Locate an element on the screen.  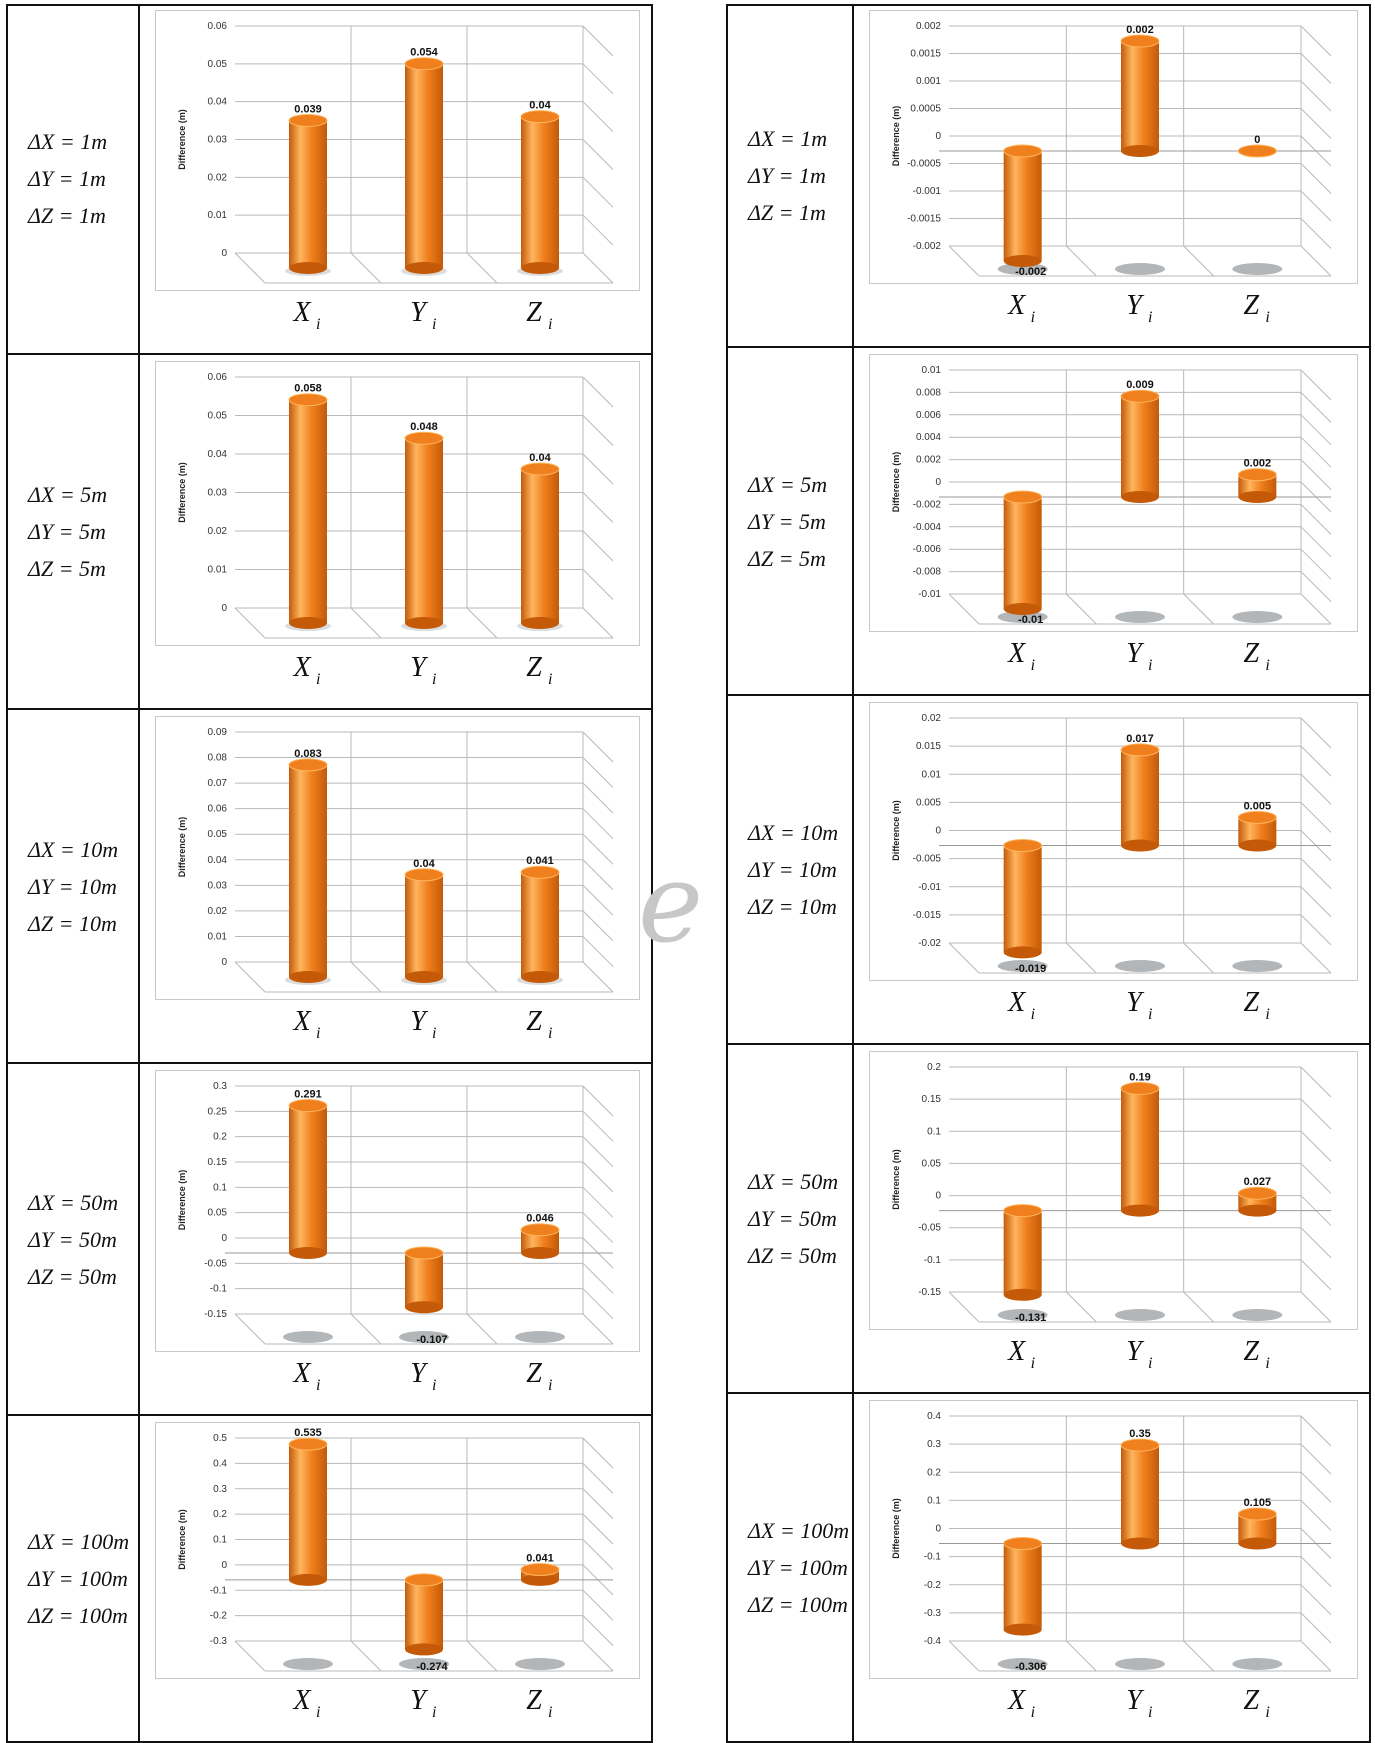
x-category-label: Z is located at coordinates (534, 1373).